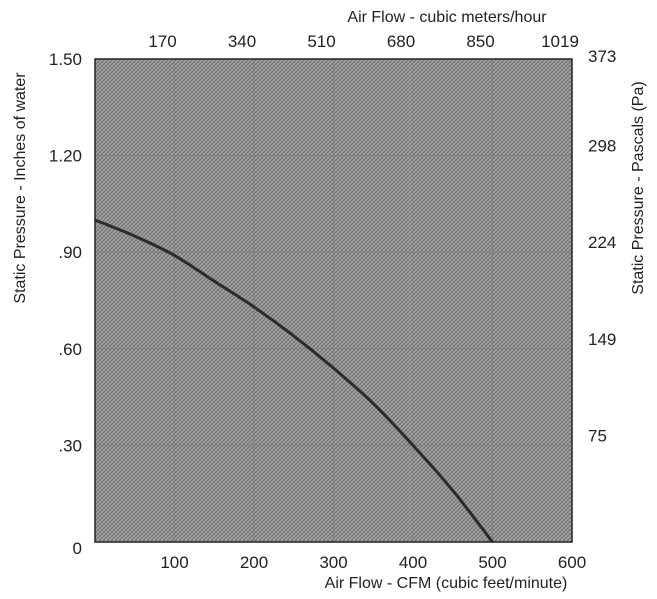  Describe the element at coordinates (254, 562) in the screenshot. I see `x-tick-label: 200` at that location.